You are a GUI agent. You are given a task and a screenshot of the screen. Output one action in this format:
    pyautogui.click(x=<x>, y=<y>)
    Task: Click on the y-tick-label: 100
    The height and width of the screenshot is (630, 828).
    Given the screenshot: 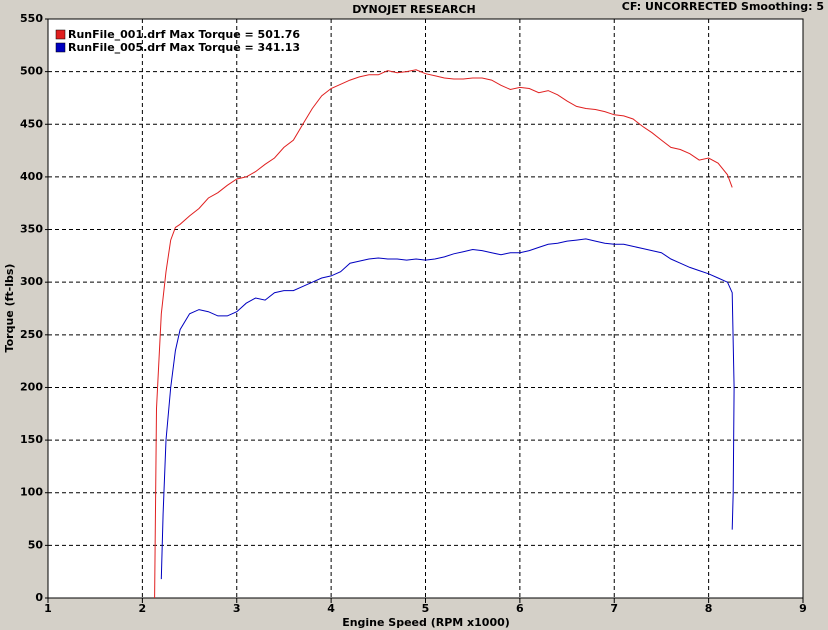 What is the action you would take?
    pyautogui.click(x=31, y=492)
    